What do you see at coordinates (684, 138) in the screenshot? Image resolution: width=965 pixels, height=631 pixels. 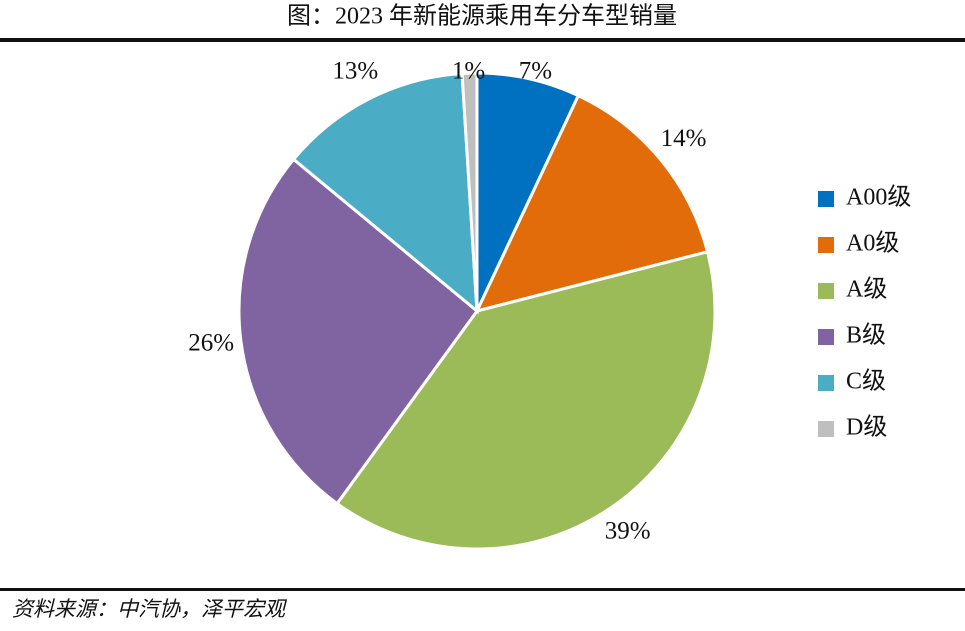 I see `data-label: 14%` at bounding box center [684, 138].